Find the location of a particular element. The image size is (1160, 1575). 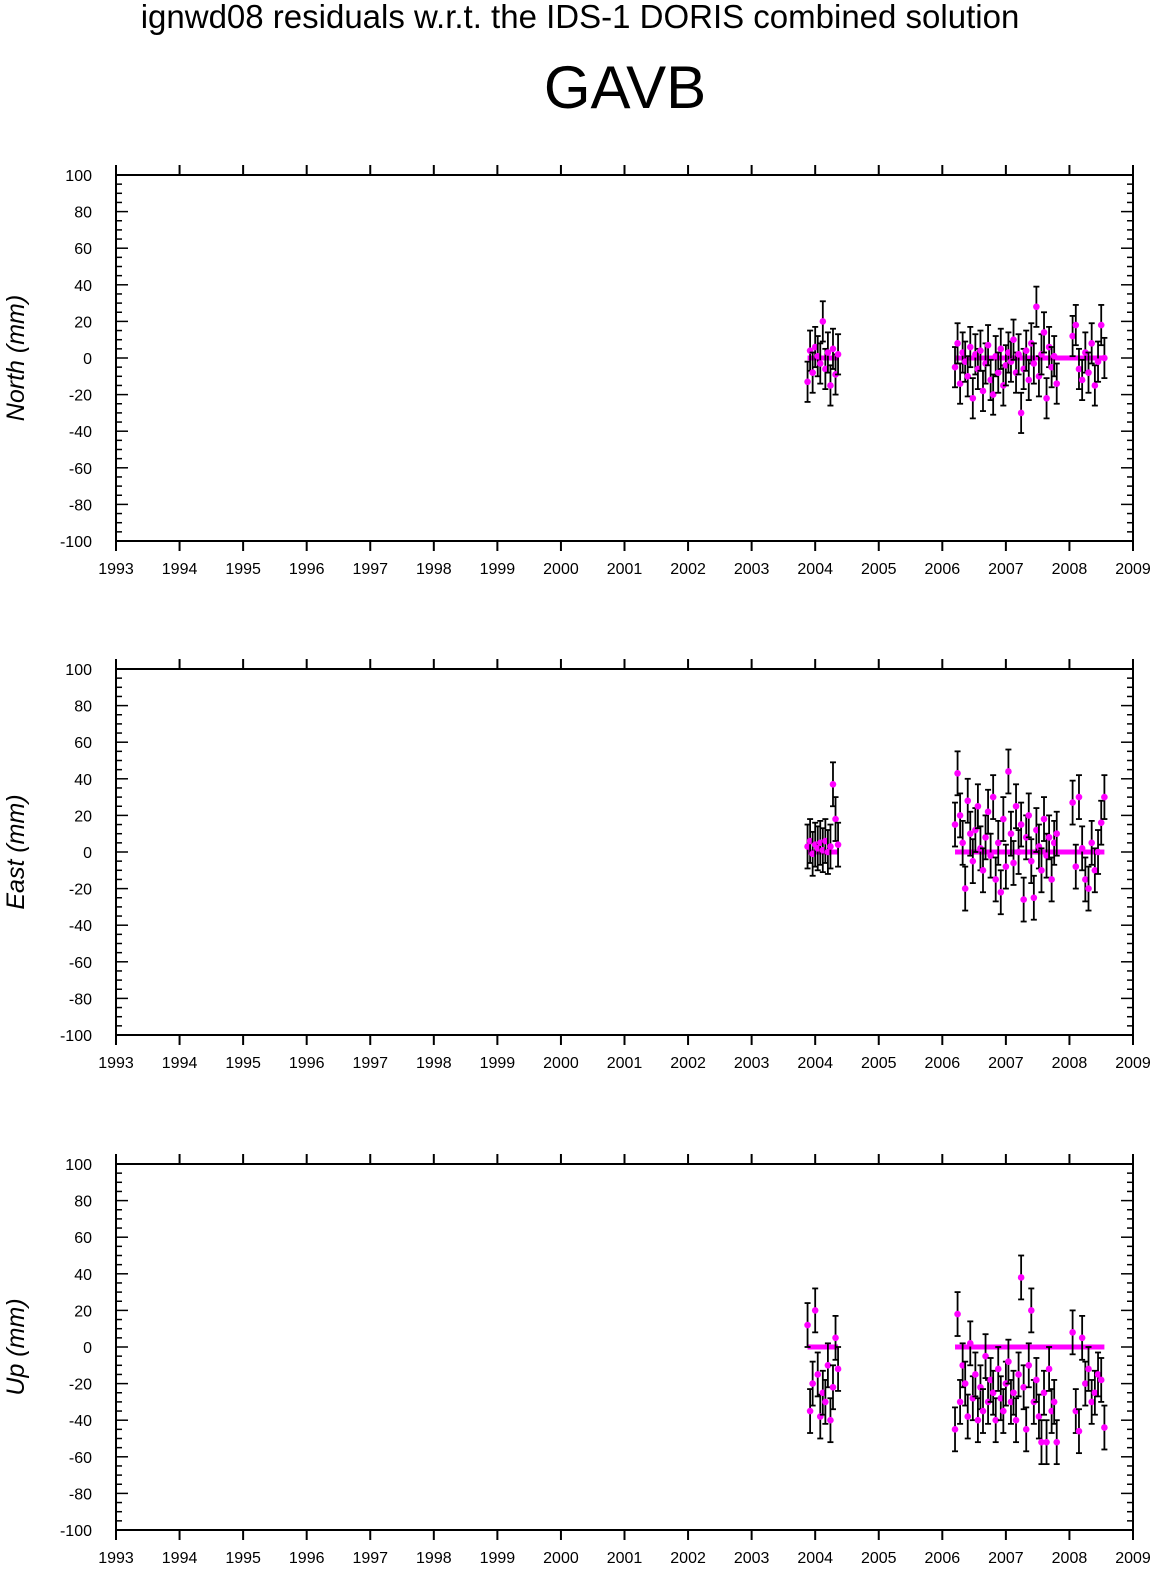

y-tick-label: 60 is located at coordinates (83, 249).